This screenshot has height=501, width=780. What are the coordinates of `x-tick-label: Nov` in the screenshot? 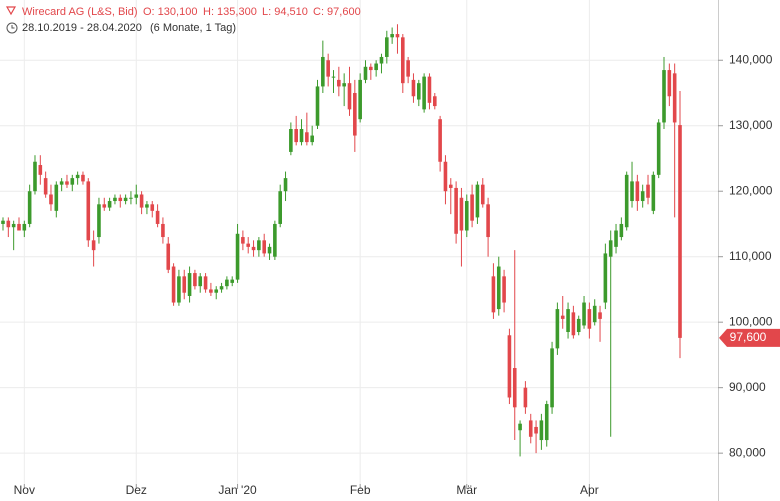 It's located at (24, 490).